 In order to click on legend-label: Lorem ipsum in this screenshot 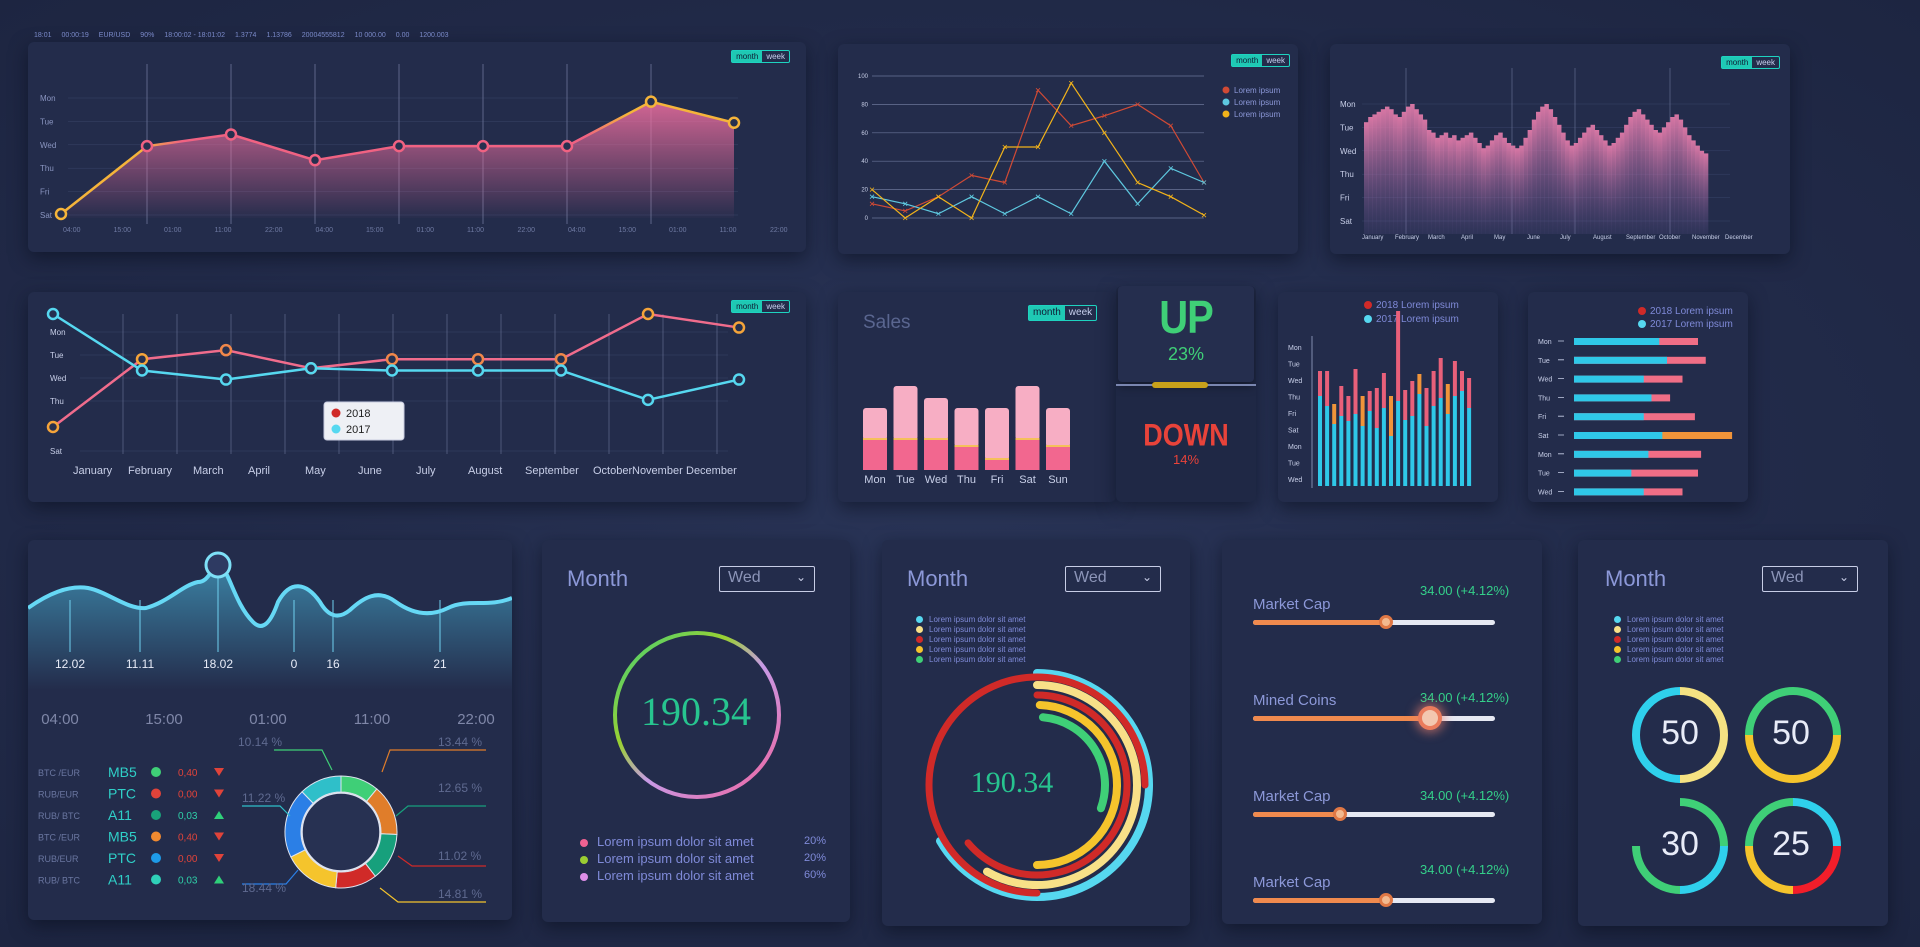, I will do `click(1257, 114)`.